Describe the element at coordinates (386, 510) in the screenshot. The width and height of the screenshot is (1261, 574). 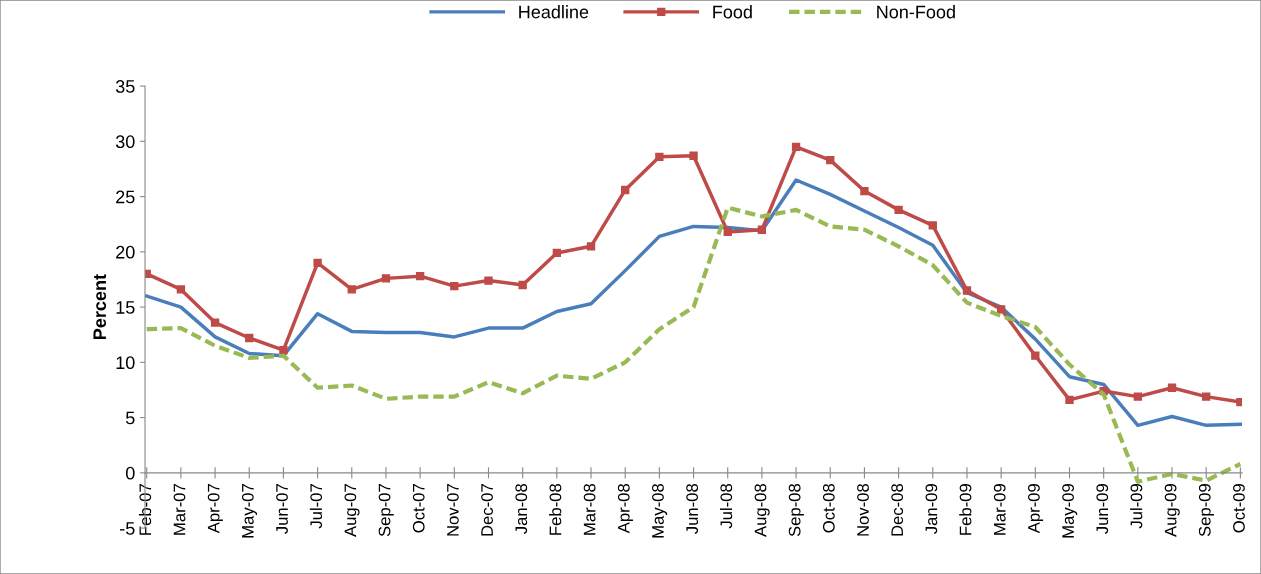
I see `x-tick-label: Sep-07` at that location.